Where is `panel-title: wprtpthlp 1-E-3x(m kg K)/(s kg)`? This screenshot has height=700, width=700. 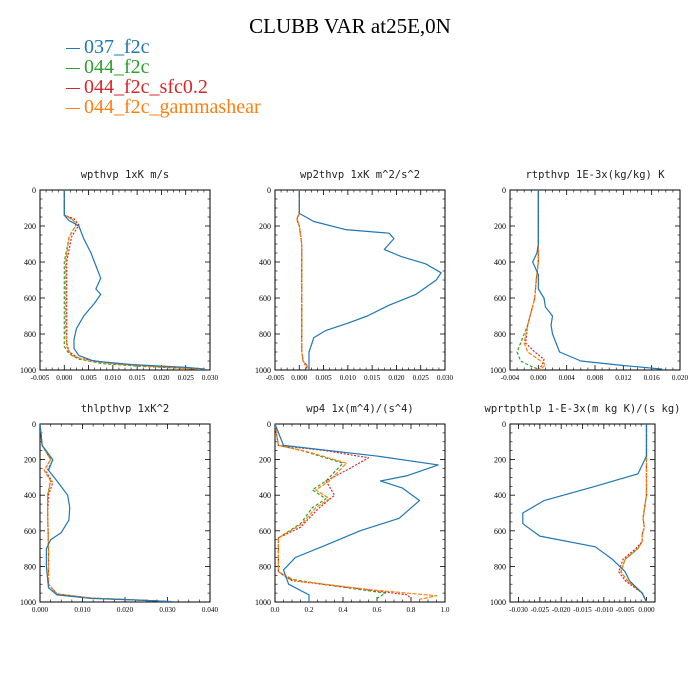 panel-title: wprtpthlp 1-E-3x(m kg K)/(s kg) is located at coordinates (583, 409).